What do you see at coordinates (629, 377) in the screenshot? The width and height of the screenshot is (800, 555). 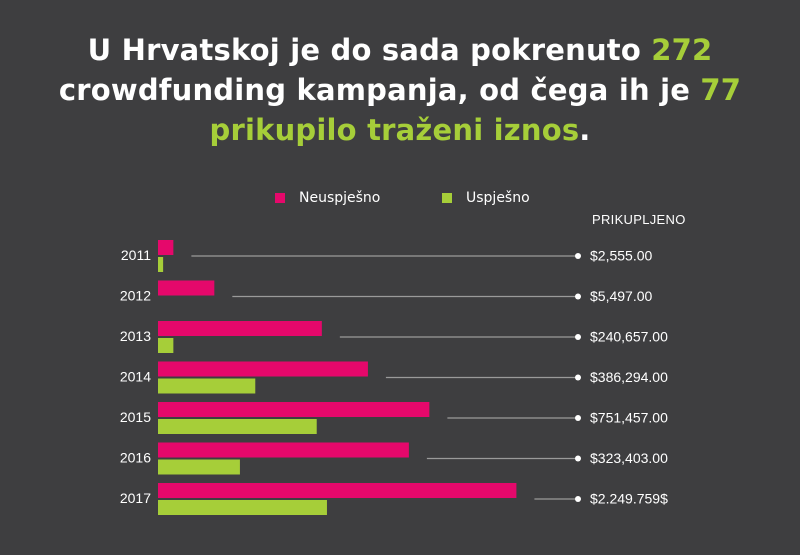 I see `amount-label: $386,294.00` at bounding box center [629, 377].